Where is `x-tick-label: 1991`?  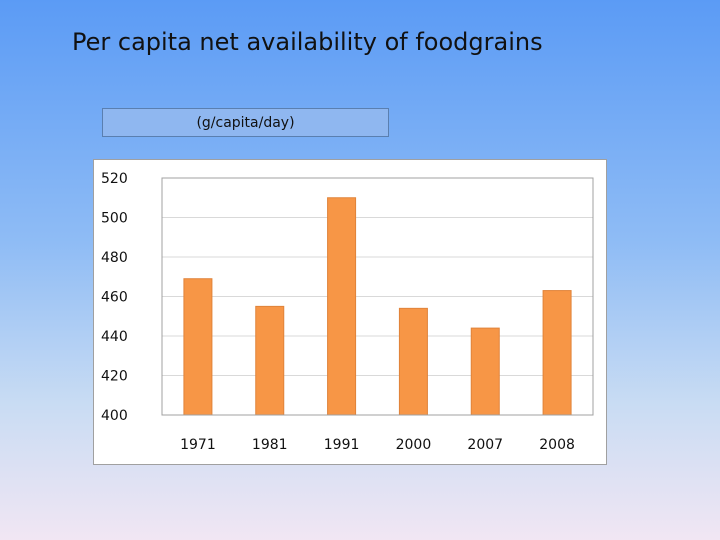
x-tick-label: 1991 is located at coordinates (342, 445).